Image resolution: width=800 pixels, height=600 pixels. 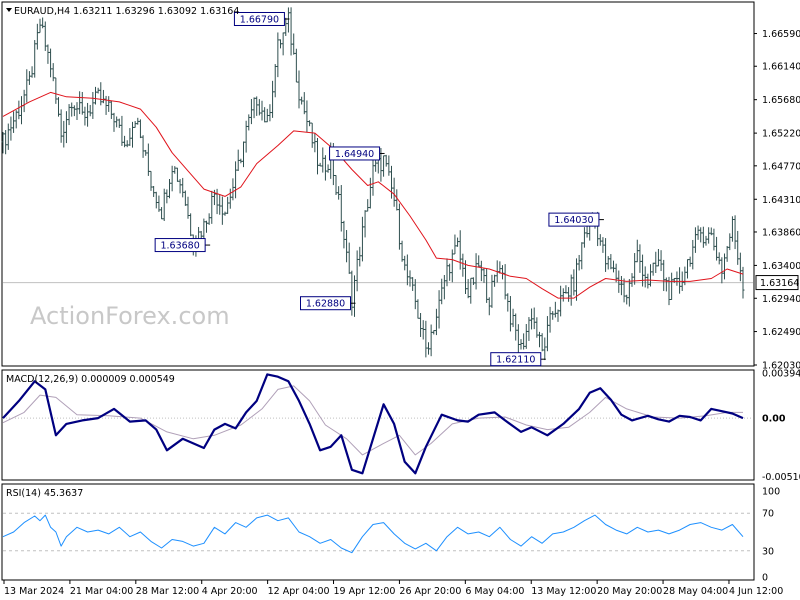 I want to click on time-axis-label: 20 May 20:00, so click(x=629, y=591).